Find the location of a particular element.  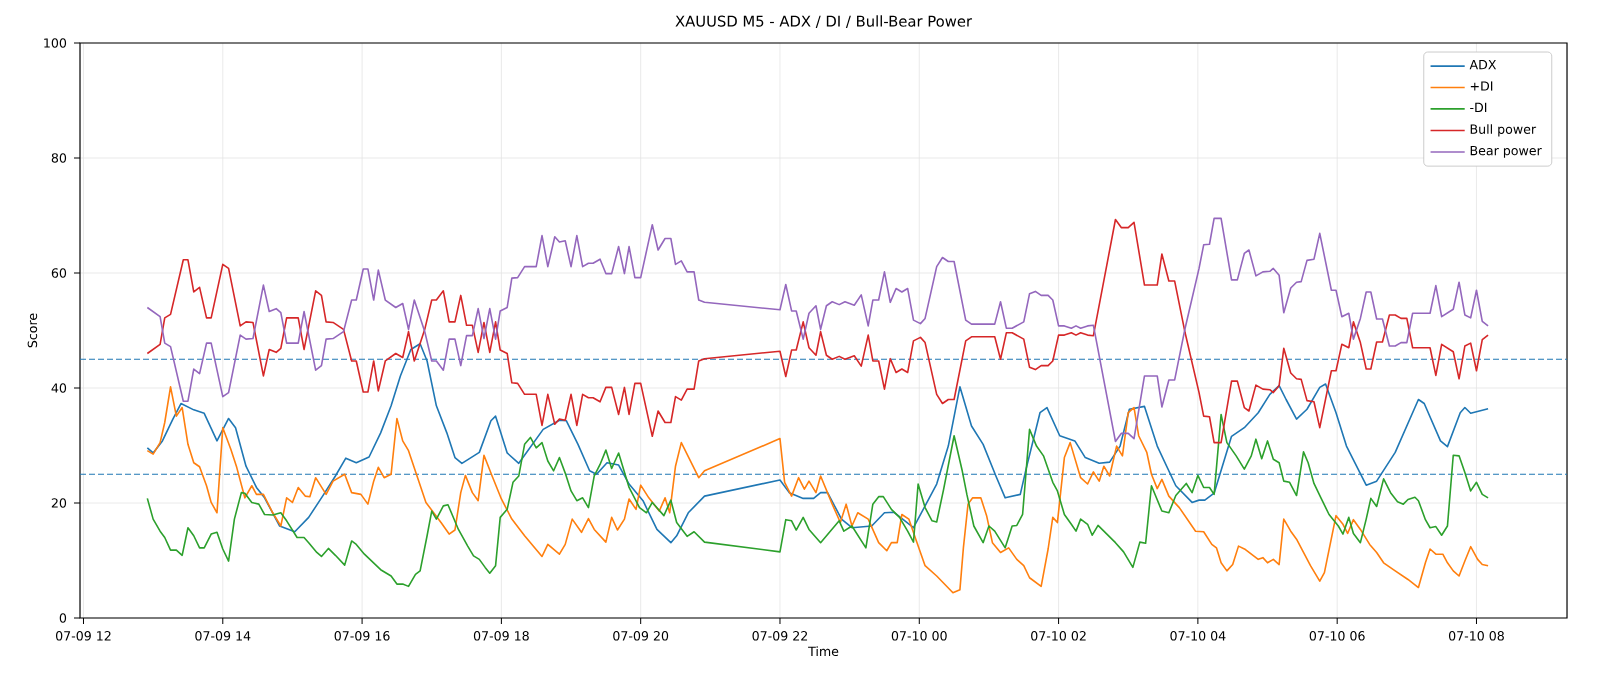

x-tick-label: 07-09 20 is located at coordinates (641, 636).